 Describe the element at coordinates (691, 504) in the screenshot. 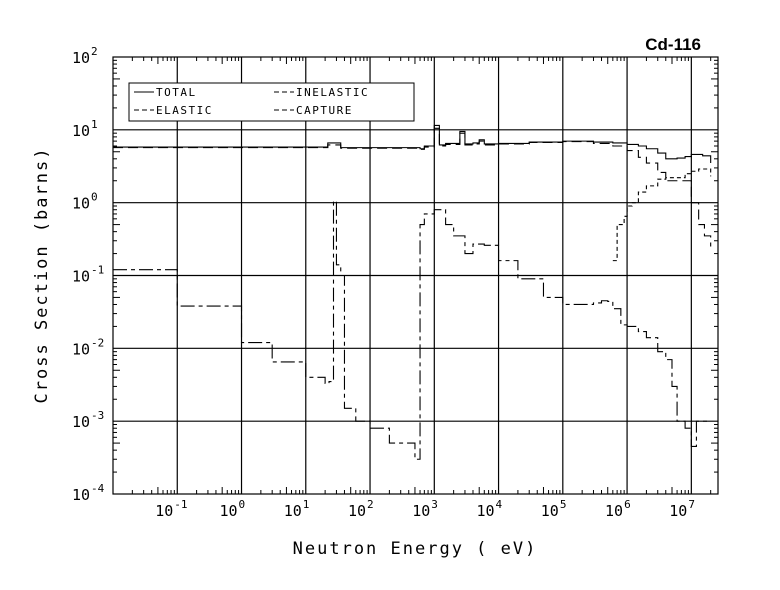

I see `x-tick-exponent: 7` at that location.